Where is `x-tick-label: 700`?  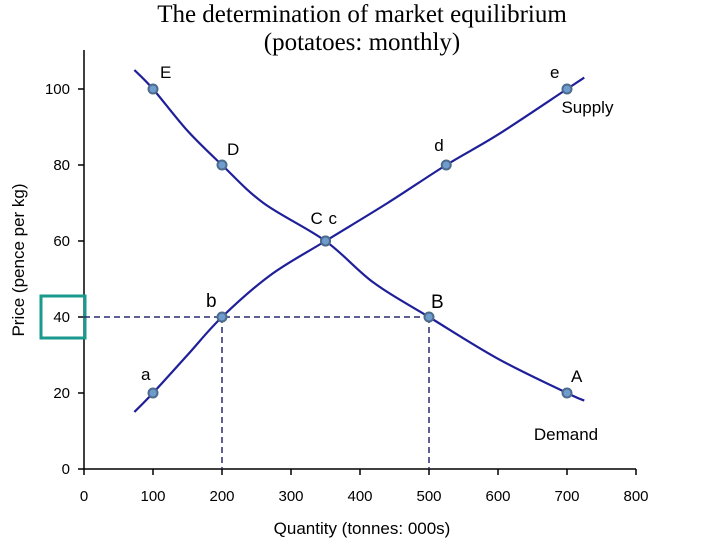
x-tick-label: 700 is located at coordinates (566, 496).